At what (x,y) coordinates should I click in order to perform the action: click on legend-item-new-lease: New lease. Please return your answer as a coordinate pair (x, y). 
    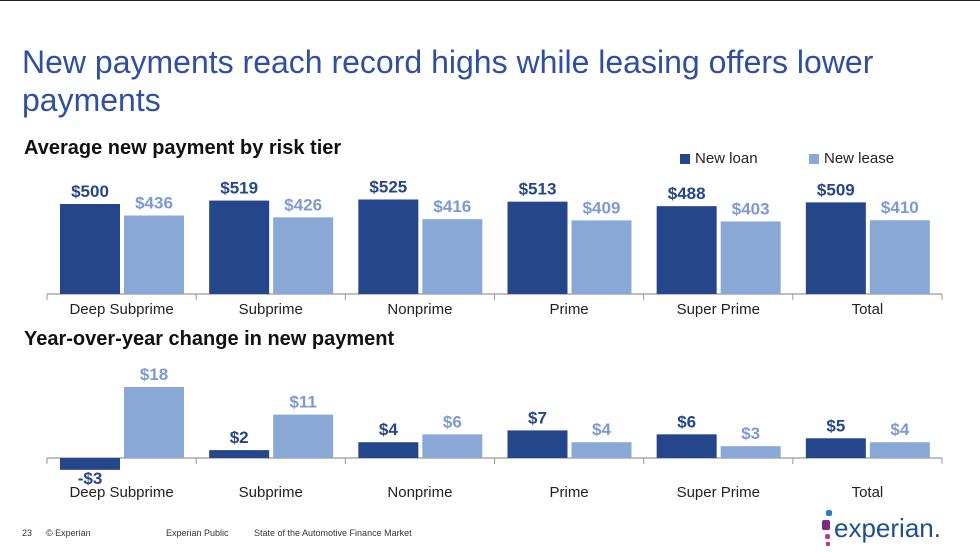
    Looking at the image, I should click on (851, 158).